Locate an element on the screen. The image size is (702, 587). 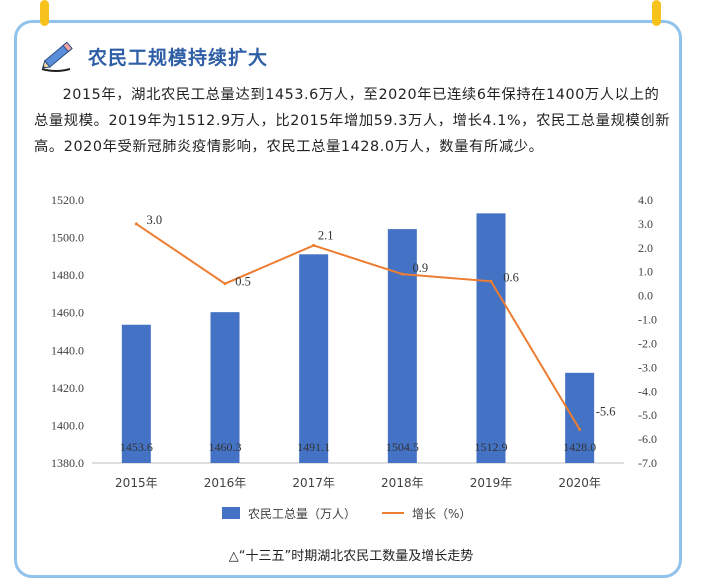
x-tick-label: 2015年 is located at coordinates (136, 483).